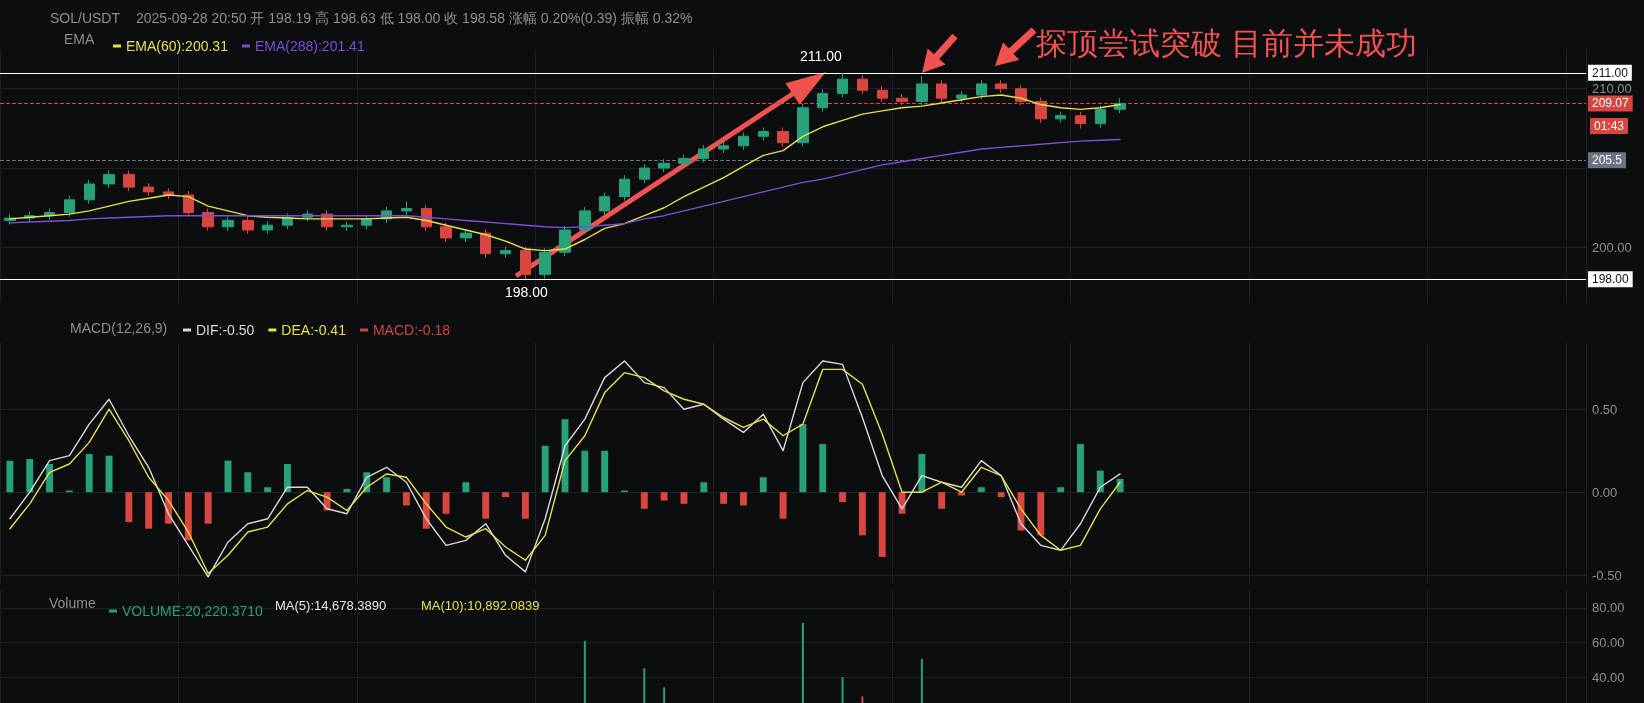 The height and width of the screenshot is (703, 1644). I want to click on chart-title: Volume, so click(72, 603).